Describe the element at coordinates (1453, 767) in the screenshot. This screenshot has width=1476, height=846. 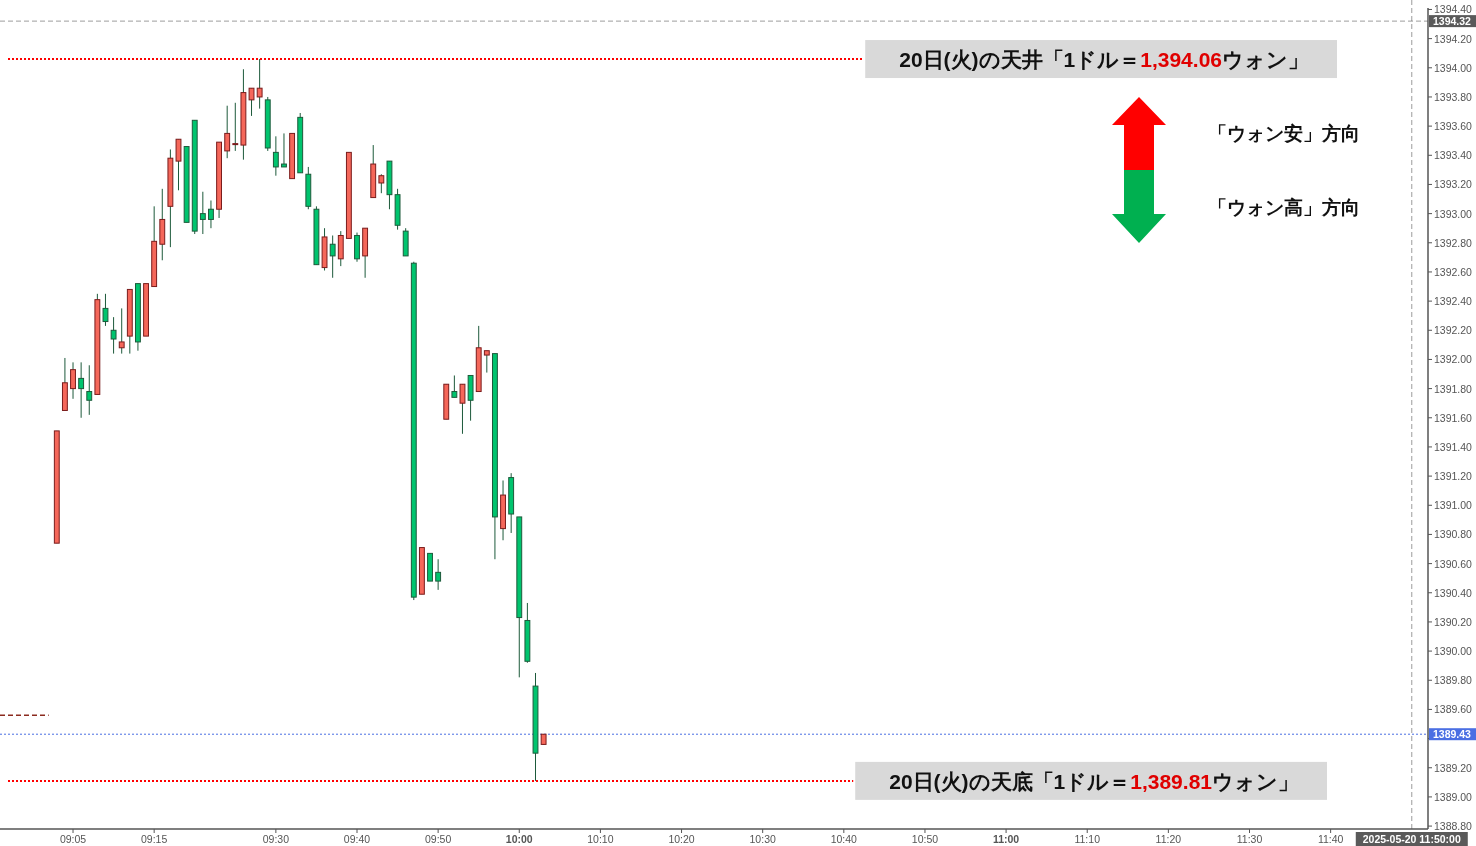
I see `y-tick-label: 1389.20` at that location.